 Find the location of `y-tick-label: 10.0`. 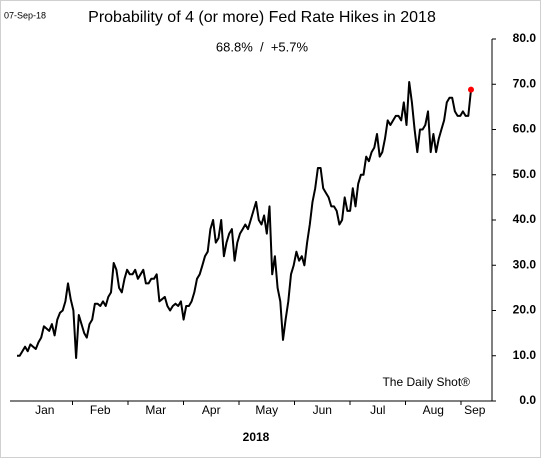

y-tick-label: 10.0 is located at coordinates (525, 355).